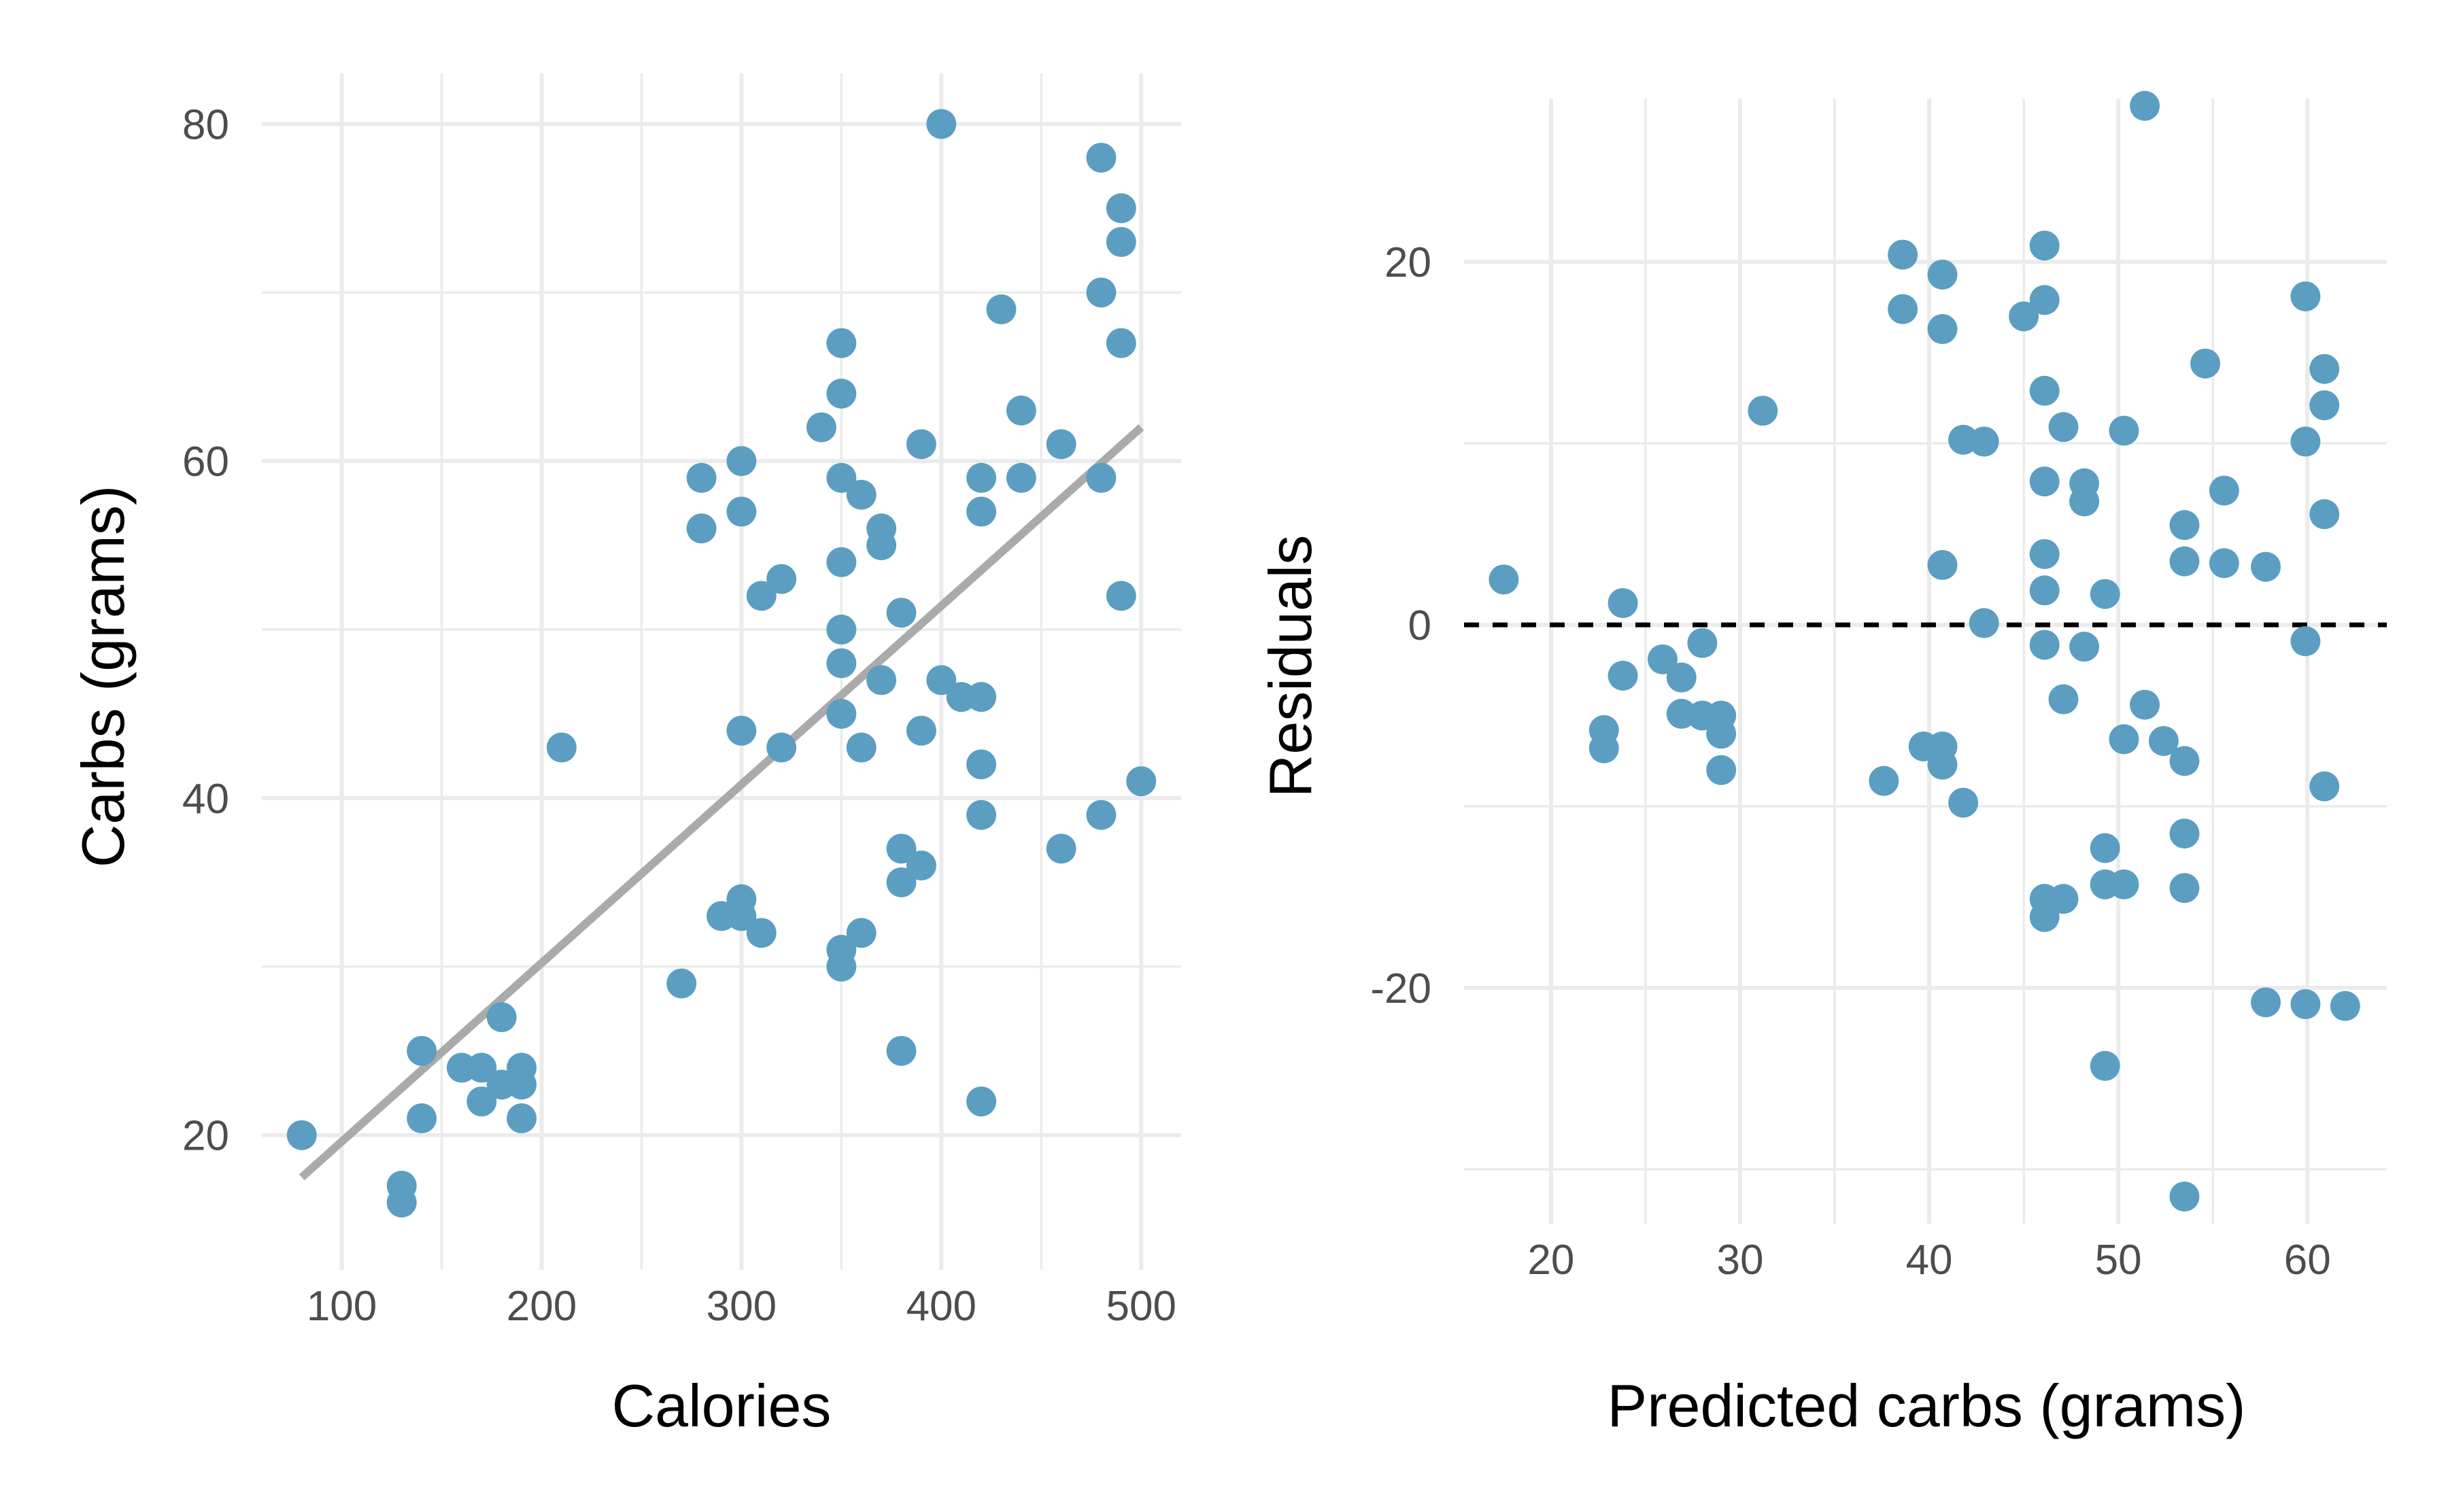 The height and width of the screenshot is (1512, 2448). What do you see at coordinates (206, 799) in the screenshot?
I see `y-tick-label: 40` at bounding box center [206, 799].